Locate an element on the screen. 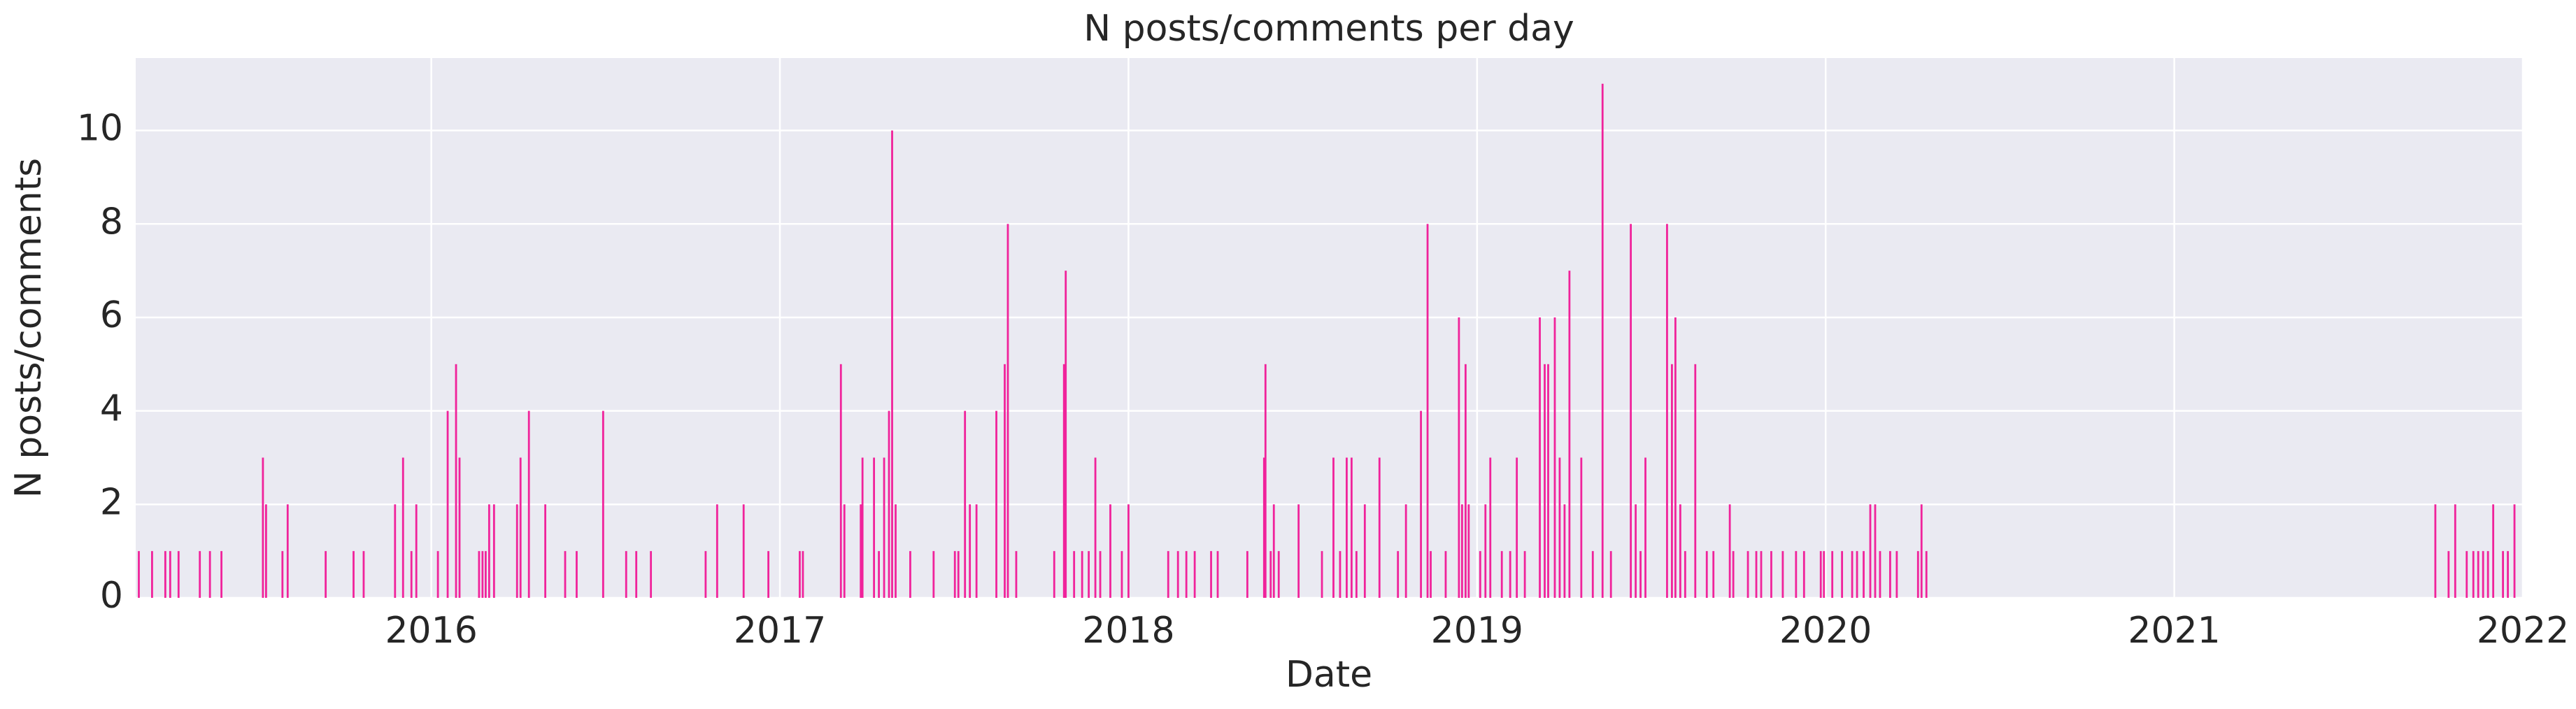 This screenshot has width=2576, height=709. x-tick-label: 2020 is located at coordinates (1825, 631).